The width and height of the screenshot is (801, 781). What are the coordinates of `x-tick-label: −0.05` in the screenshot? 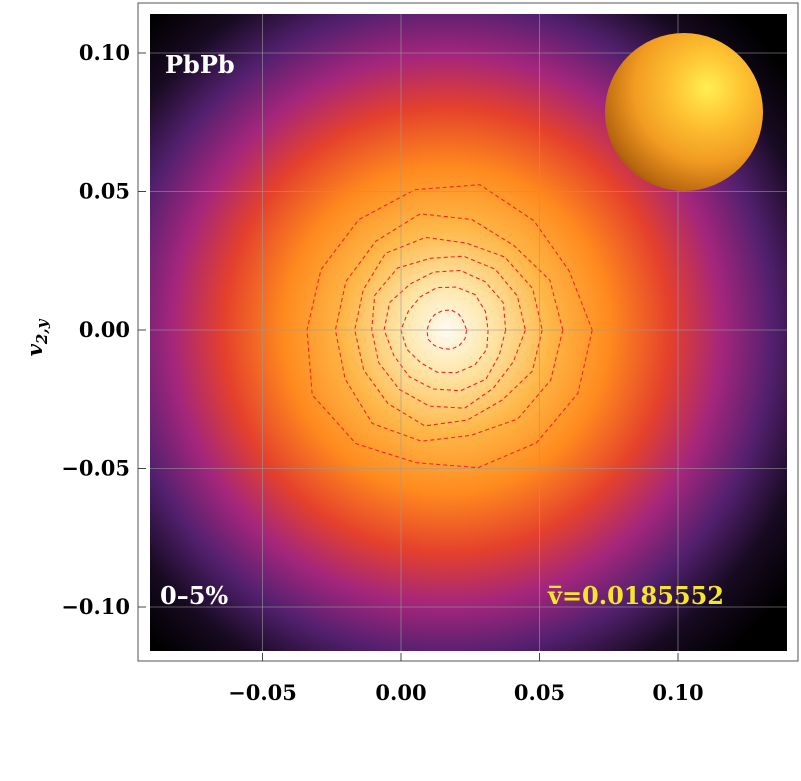 It's located at (262, 692).